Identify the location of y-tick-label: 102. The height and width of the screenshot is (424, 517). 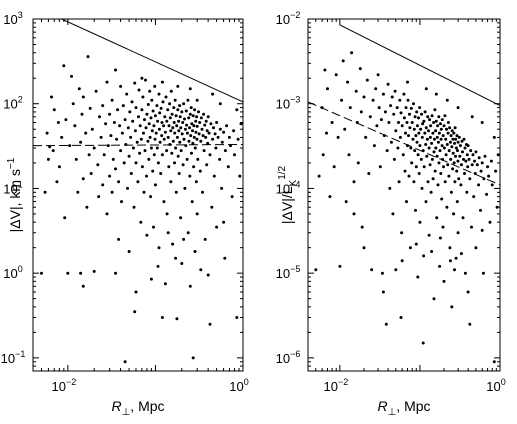
(12, 103).